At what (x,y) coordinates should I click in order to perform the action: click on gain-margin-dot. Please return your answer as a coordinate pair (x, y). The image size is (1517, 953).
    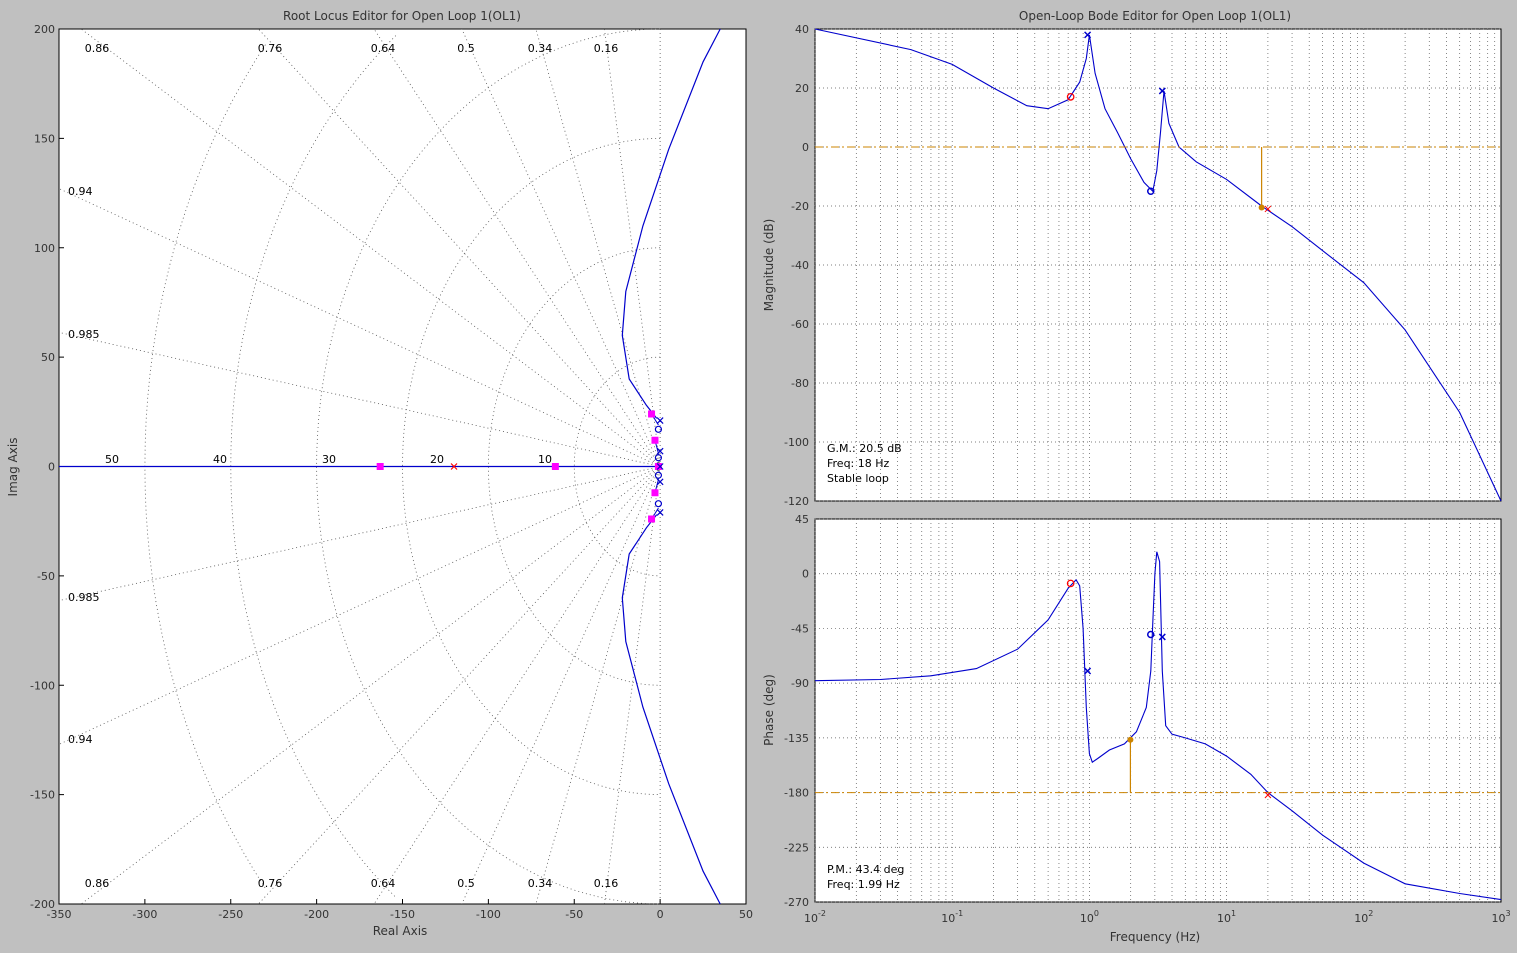
    Looking at the image, I should click on (1261, 207).